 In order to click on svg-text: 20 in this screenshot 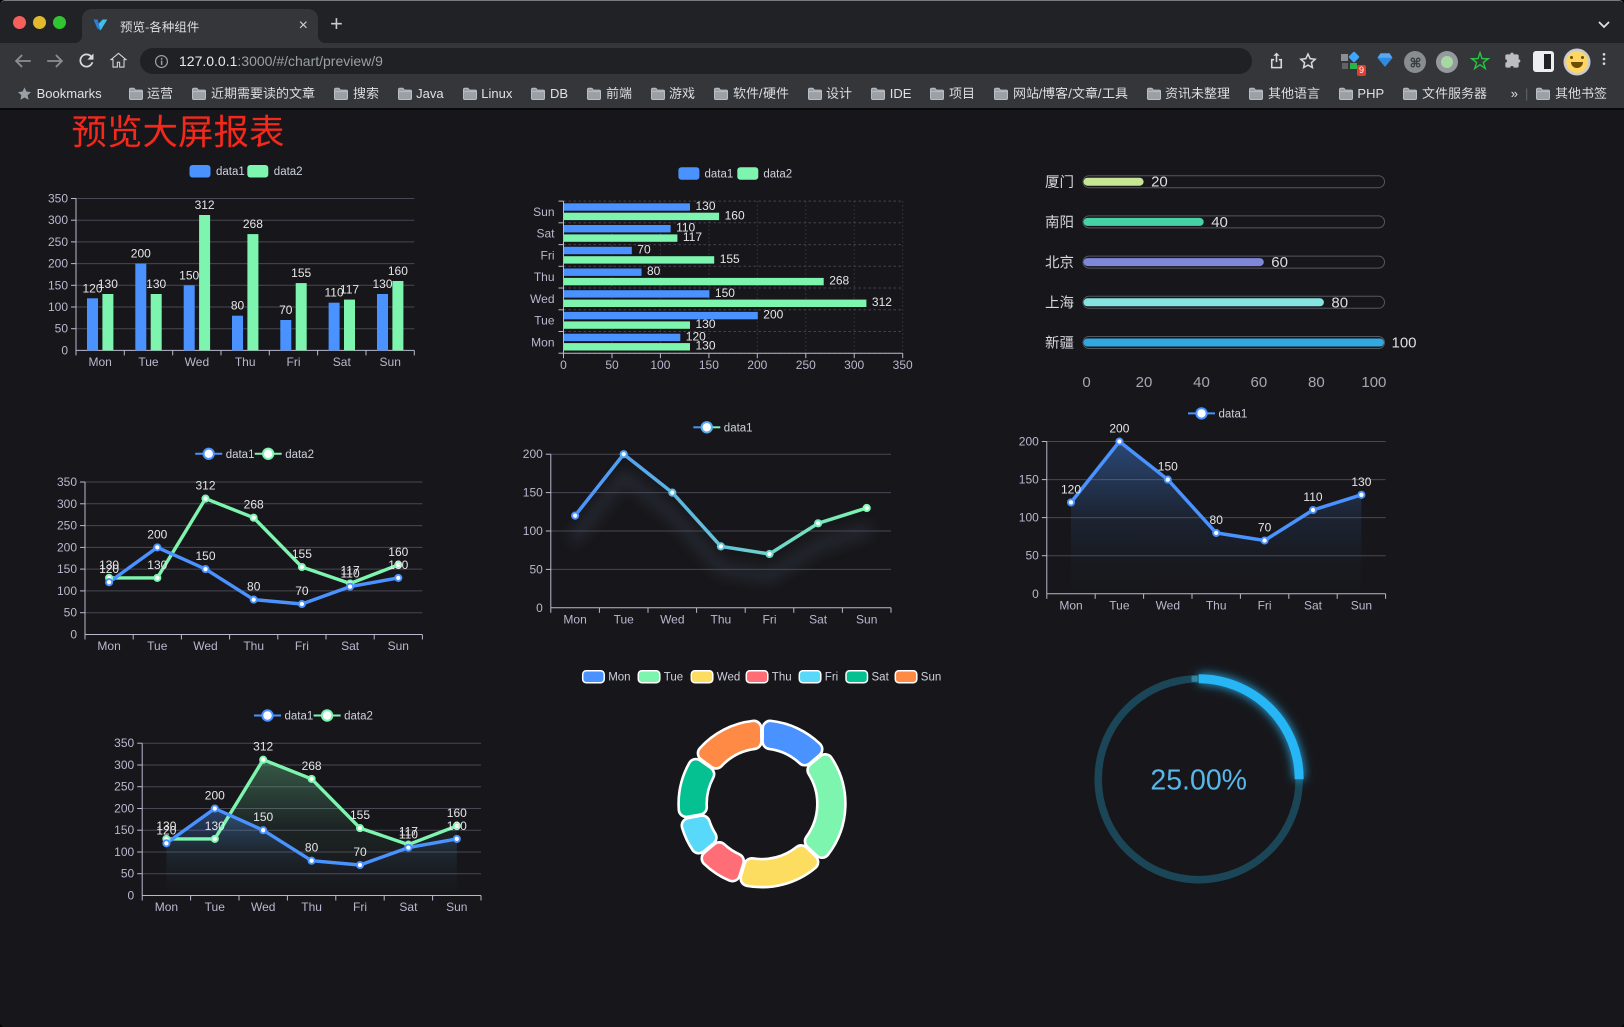, I will do `click(1159, 182)`.